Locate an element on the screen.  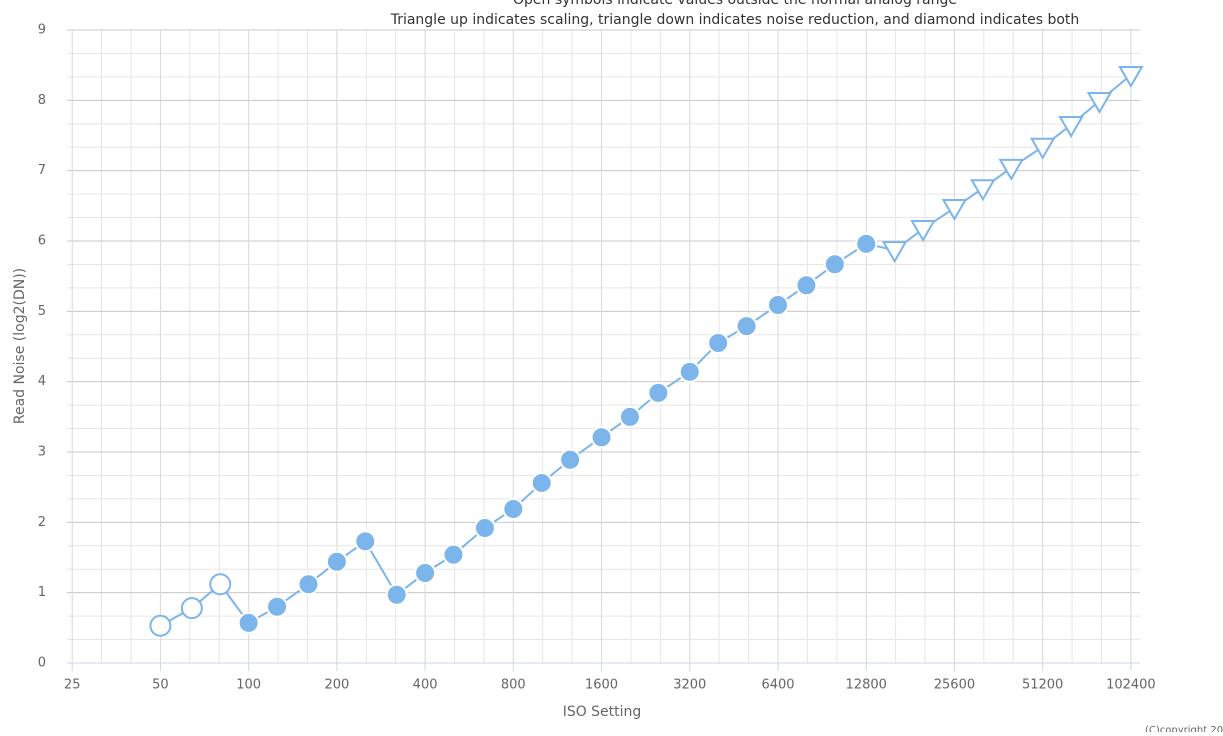
x-tick-label: 400 is located at coordinates (425, 685).